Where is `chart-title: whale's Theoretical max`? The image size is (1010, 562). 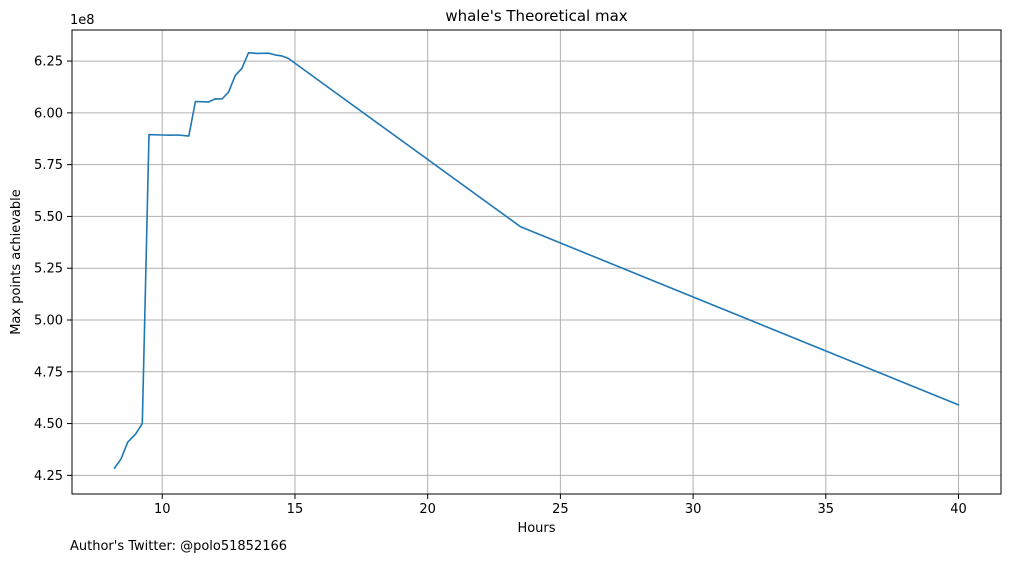
chart-title: whale's Theoretical max is located at coordinates (536, 16).